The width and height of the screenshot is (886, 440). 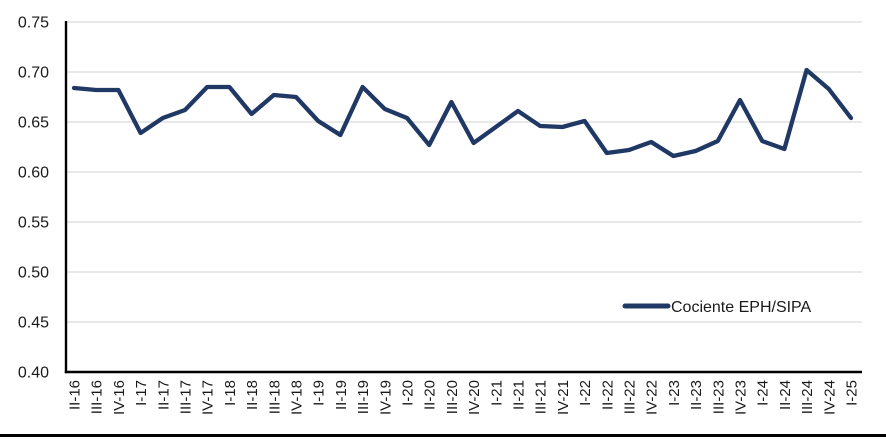 What do you see at coordinates (607, 395) in the screenshot?
I see `x-tick-label: II-22` at bounding box center [607, 395].